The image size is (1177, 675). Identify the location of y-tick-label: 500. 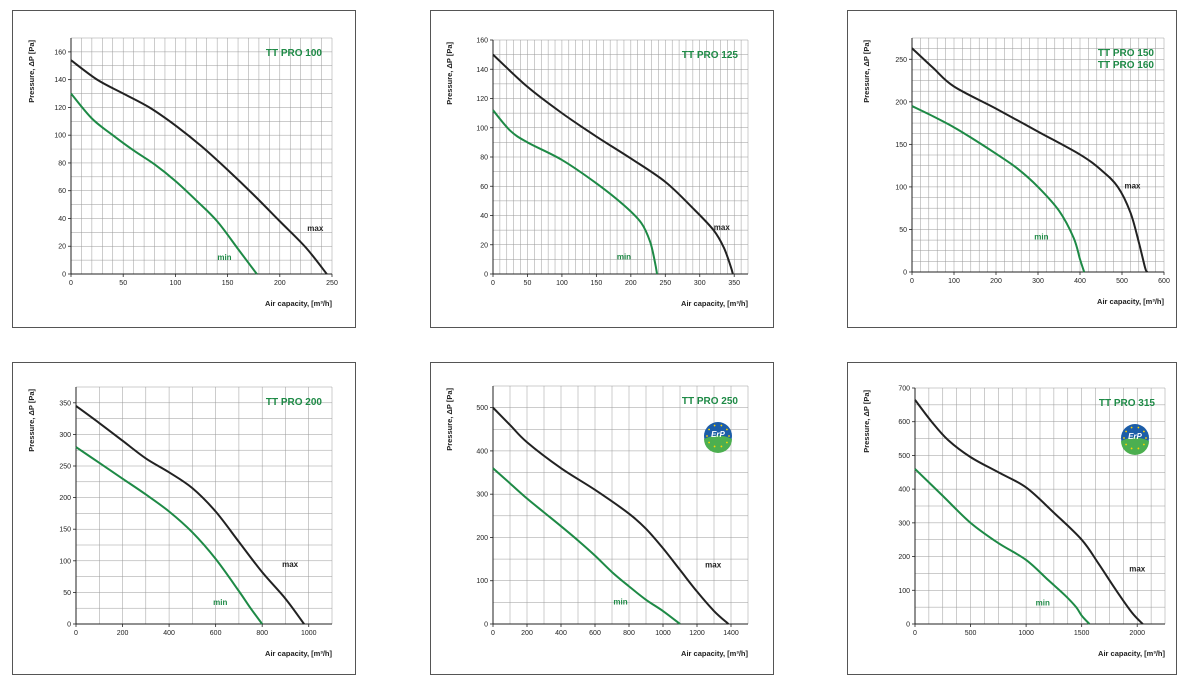
(904, 456).